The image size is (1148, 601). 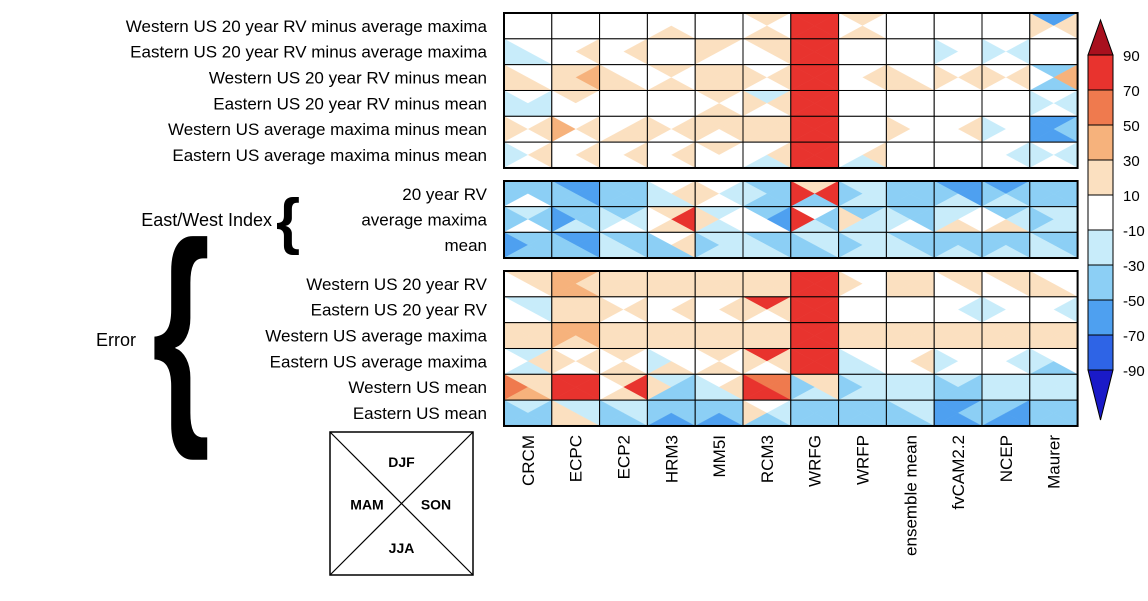 What do you see at coordinates (815, 26) in the screenshot?
I see `cell-western-us-20-year-rv-minus-average-maxima-wrfg` at bounding box center [815, 26].